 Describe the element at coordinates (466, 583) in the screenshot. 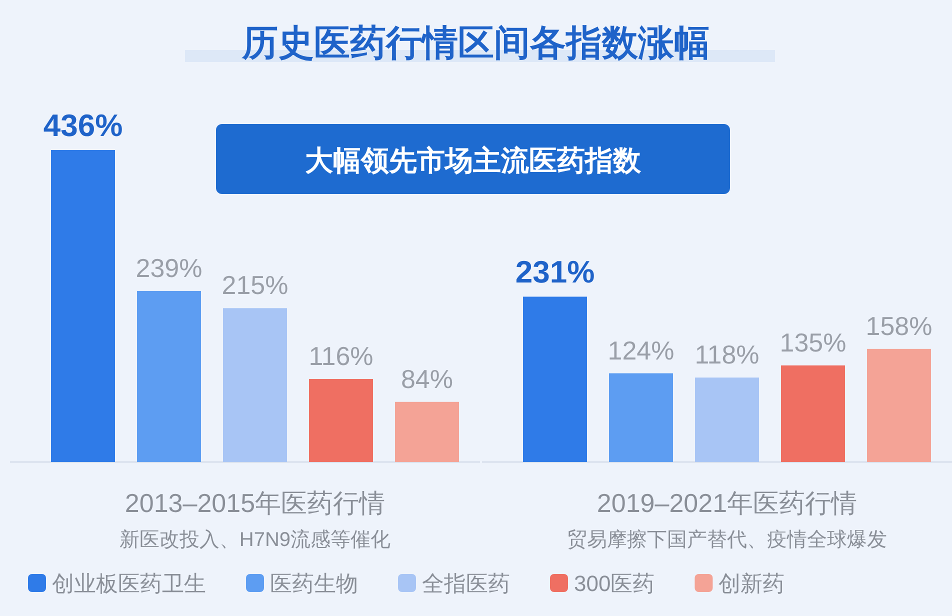

I see `legend-label: 全指医药` at that location.